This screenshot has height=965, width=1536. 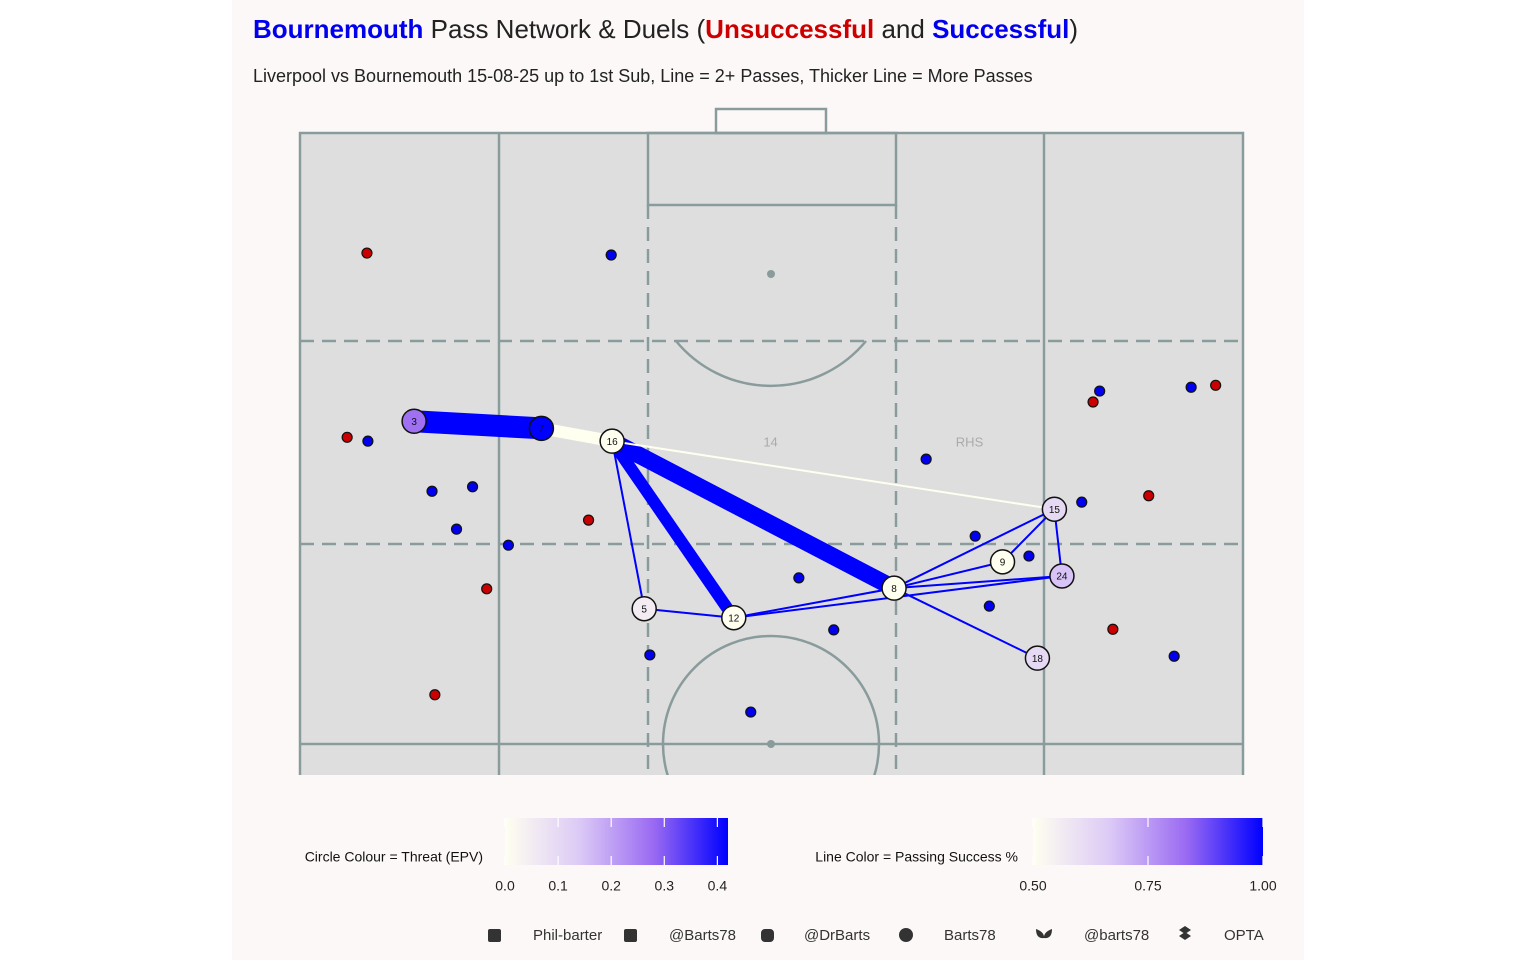 I want to click on player-label: 3, so click(x=414, y=422).